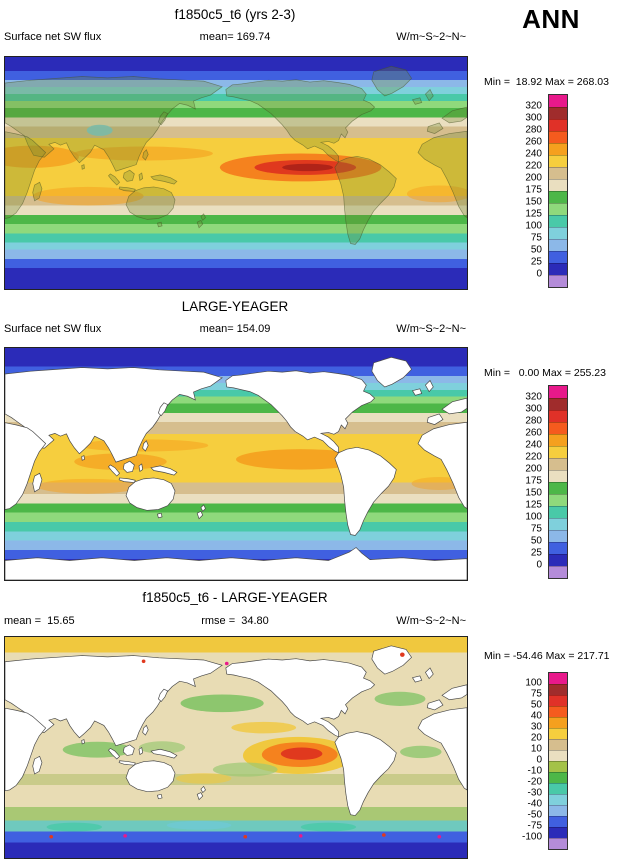 The width and height of the screenshot is (622, 861). I want to click on colorbar-tick-label: 240, so click(533, 154).